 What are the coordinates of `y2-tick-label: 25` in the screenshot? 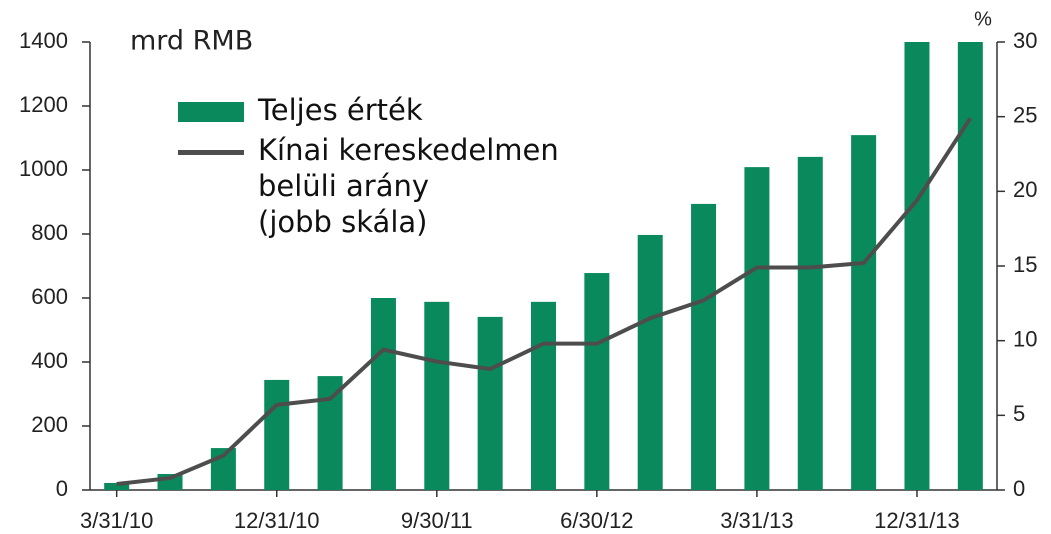 It's located at (1025, 114).